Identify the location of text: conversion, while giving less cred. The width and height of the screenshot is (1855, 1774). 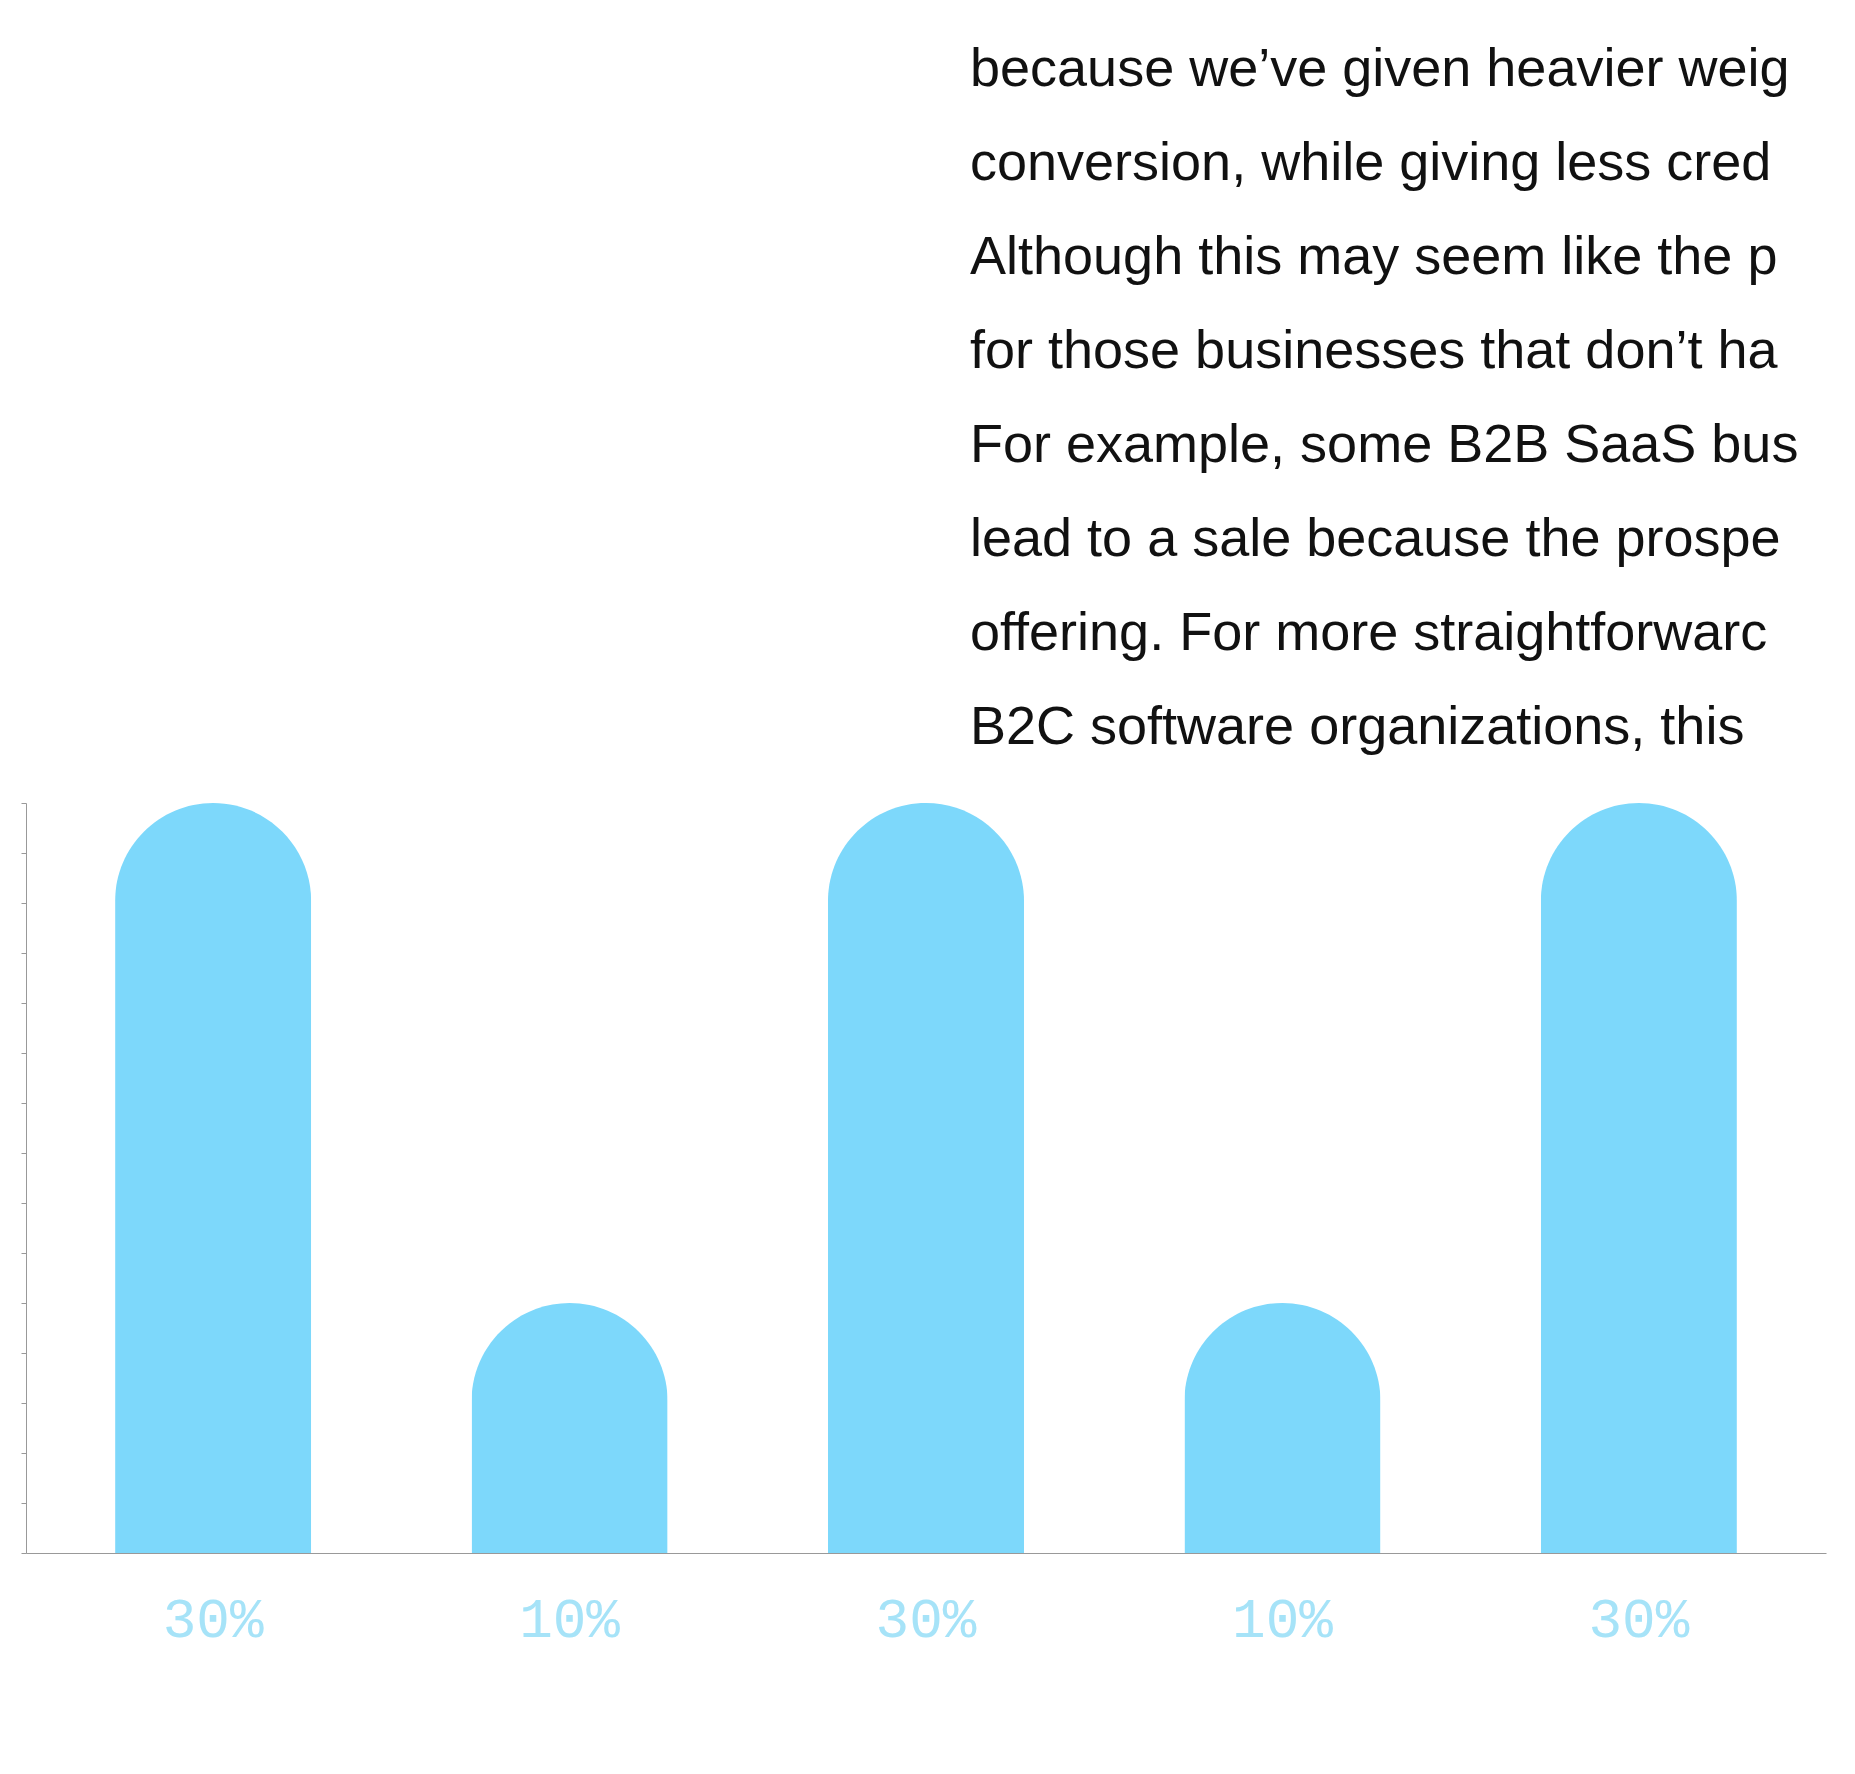
(1371, 161).